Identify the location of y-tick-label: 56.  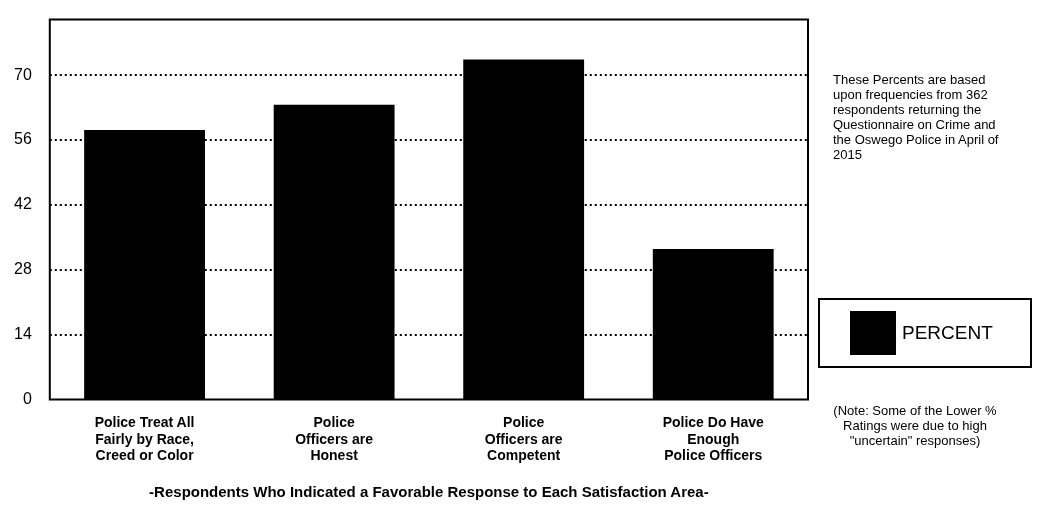
(23, 139).